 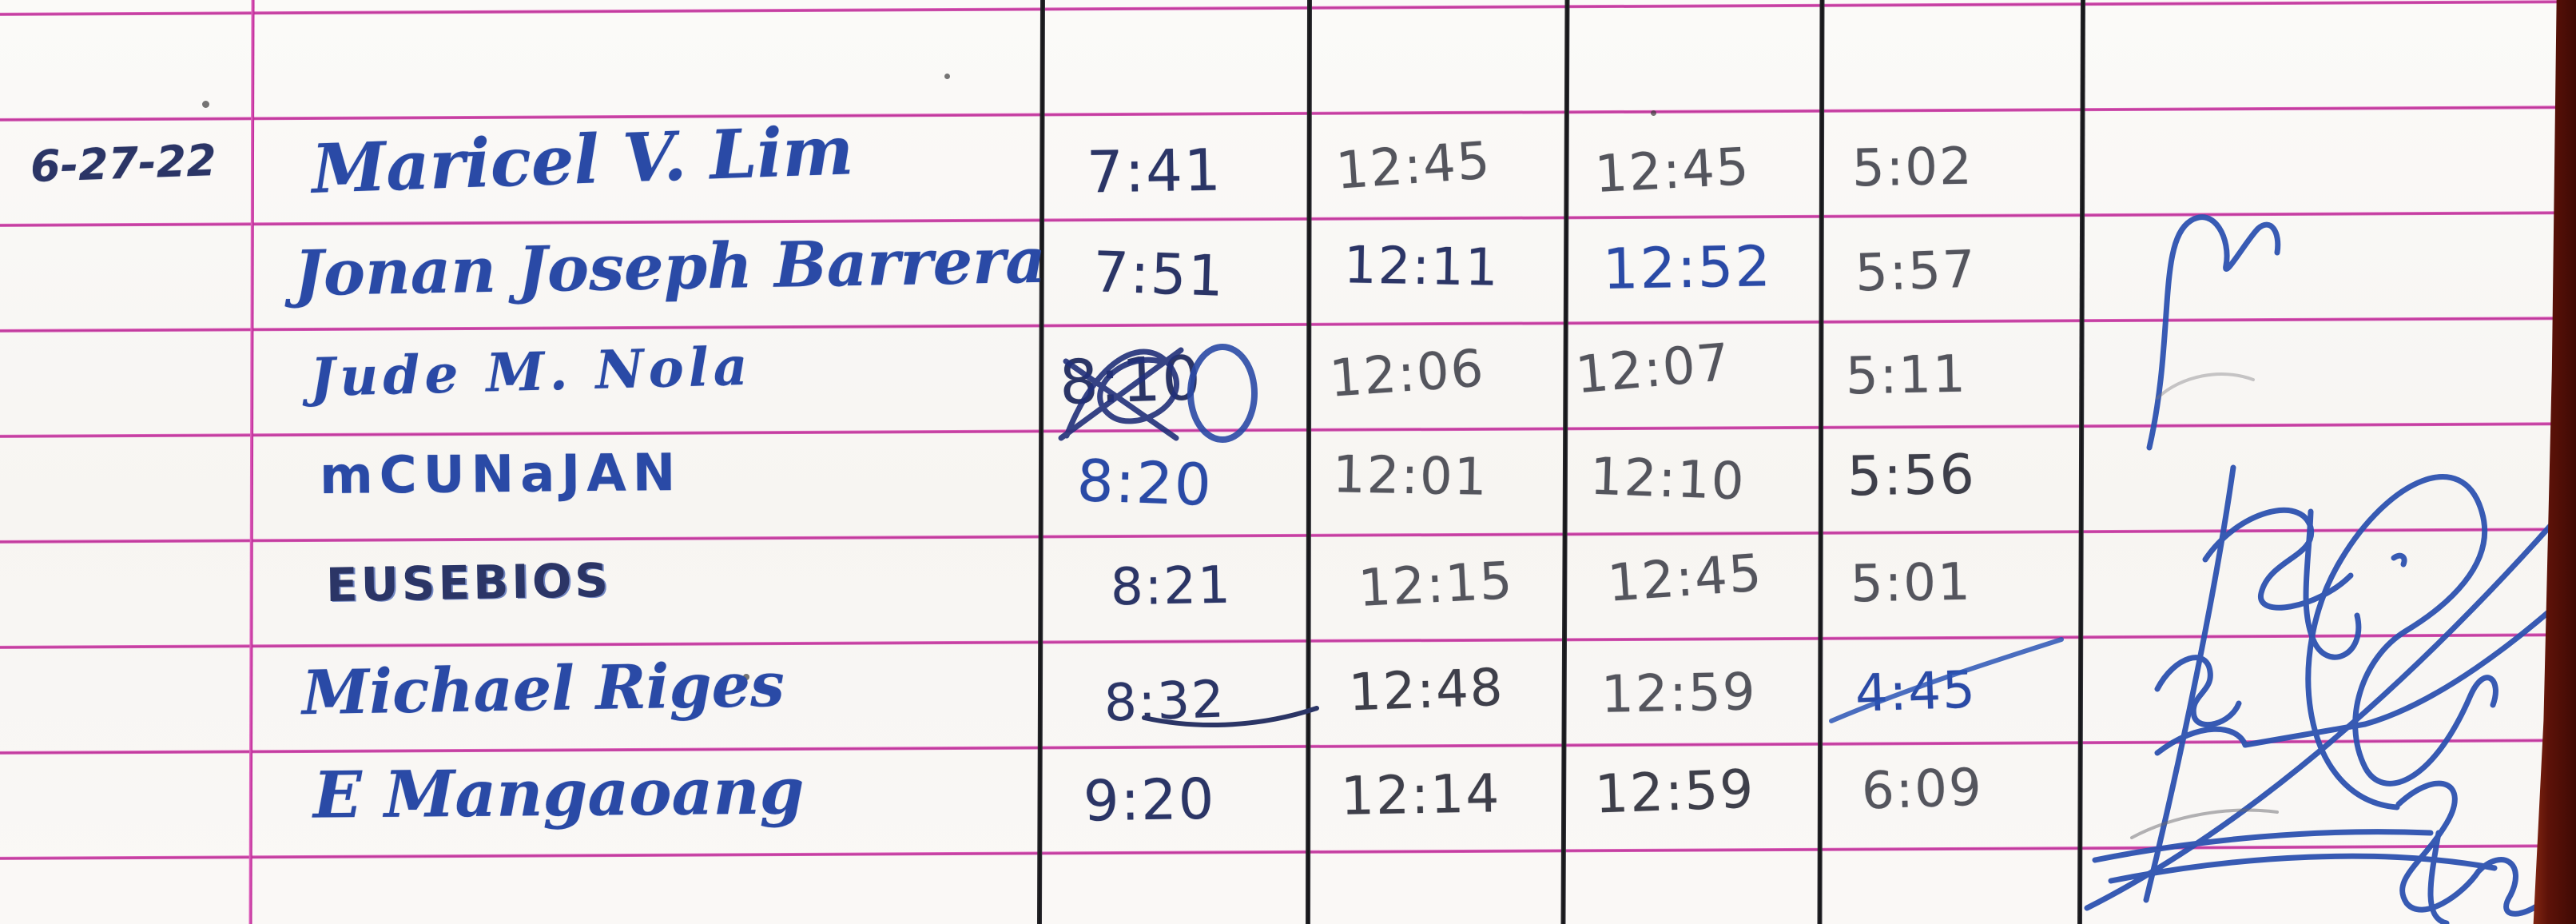 What do you see at coordinates (1916, 692) in the screenshot?
I see `time-cell: 4:45` at bounding box center [1916, 692].